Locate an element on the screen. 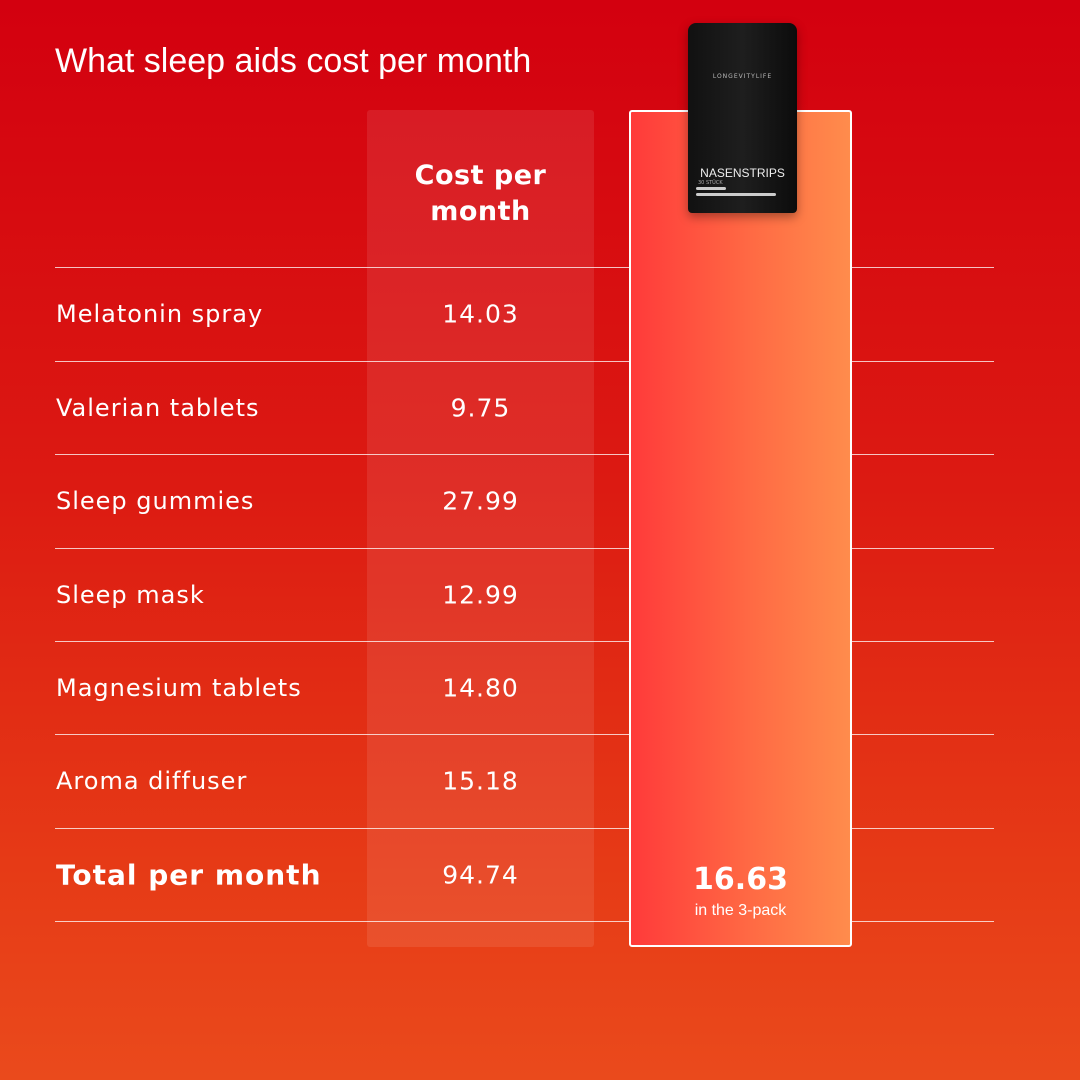 The width and height of the screenshot is (1080, 1080). product-pack: LONGEVITYLIFE NASENSTRIPS 30 STÜCK is located at coordinates (742, 118).